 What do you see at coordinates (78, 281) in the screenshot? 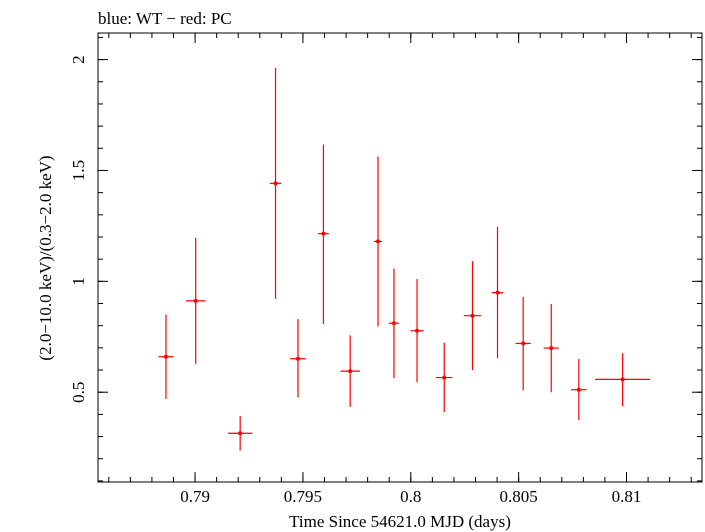
I see `y-tick-label: 1` at bounding box center [78, 281].